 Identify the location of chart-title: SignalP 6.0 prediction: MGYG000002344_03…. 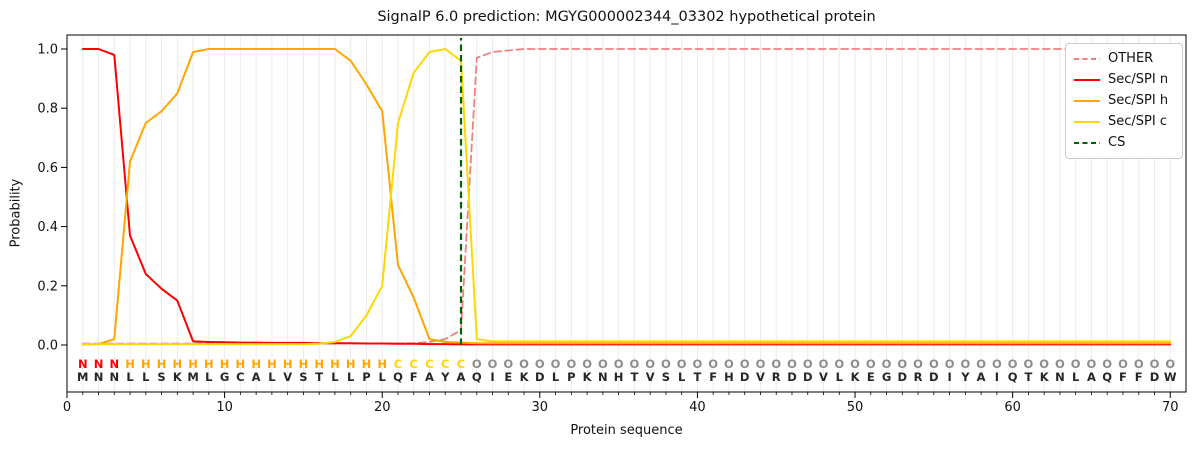
(626, 17).